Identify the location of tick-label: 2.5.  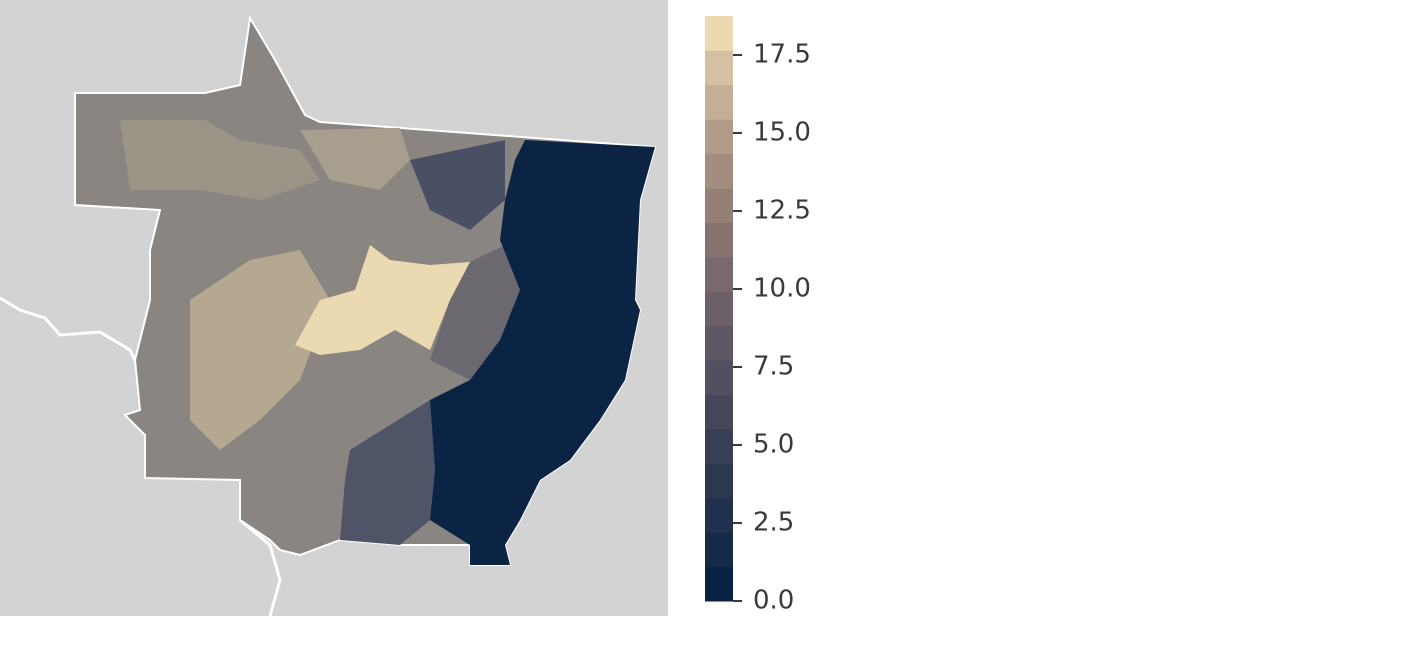
(773, 523).